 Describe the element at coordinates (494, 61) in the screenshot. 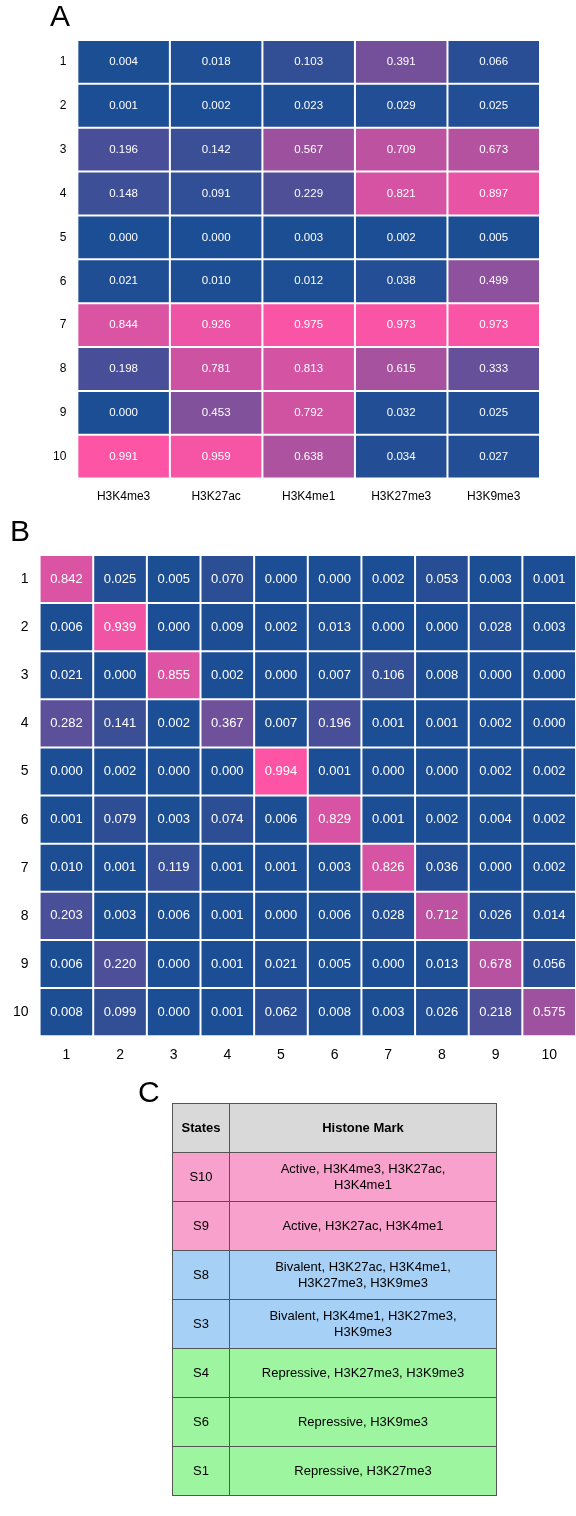

I see `data-label: 0.066` at that location.